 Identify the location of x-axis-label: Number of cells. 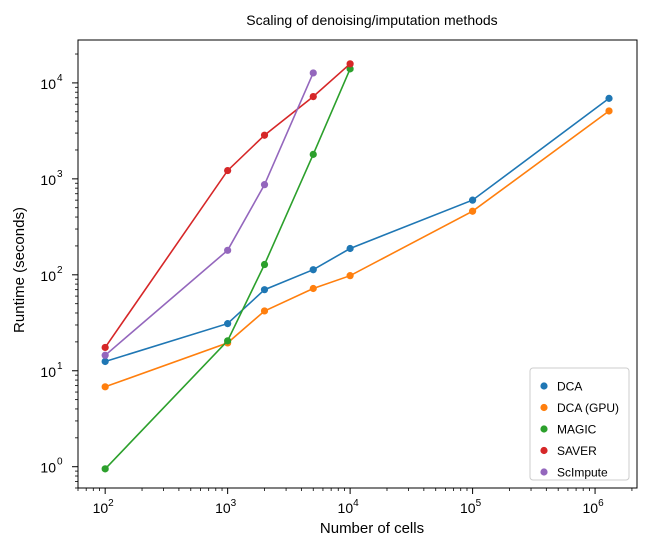
(372, 528).